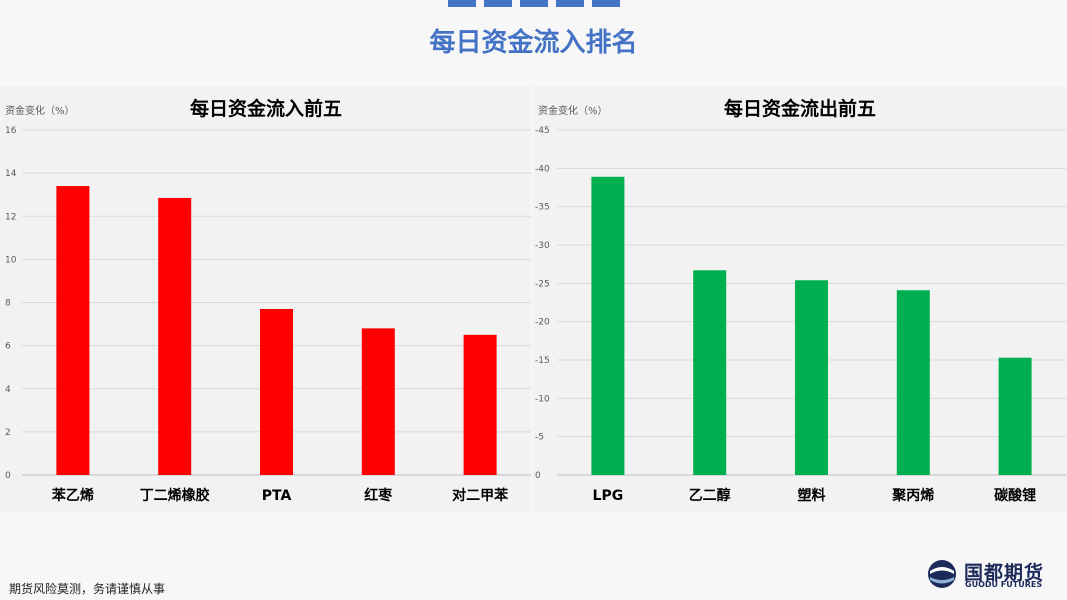  Describe the element at coordinates (608, 496) in the screenshot. I see `category-label: LPG` at that location.